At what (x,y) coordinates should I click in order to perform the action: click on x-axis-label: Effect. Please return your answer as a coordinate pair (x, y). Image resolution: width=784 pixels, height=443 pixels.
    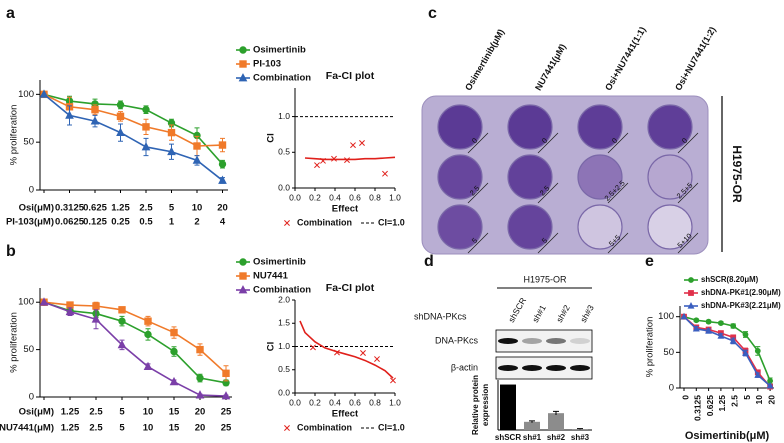
    Looking at the image, I should click on (345, 209).